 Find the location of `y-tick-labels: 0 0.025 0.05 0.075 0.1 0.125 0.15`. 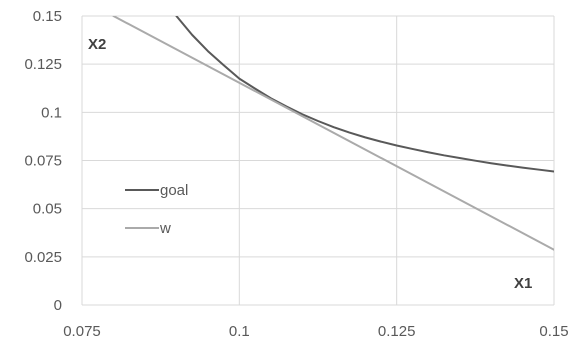

y-tick-labels: 0 0.025 0.05 0.075 0.1 0.125 0.15 is located at coordinates (43, 161).